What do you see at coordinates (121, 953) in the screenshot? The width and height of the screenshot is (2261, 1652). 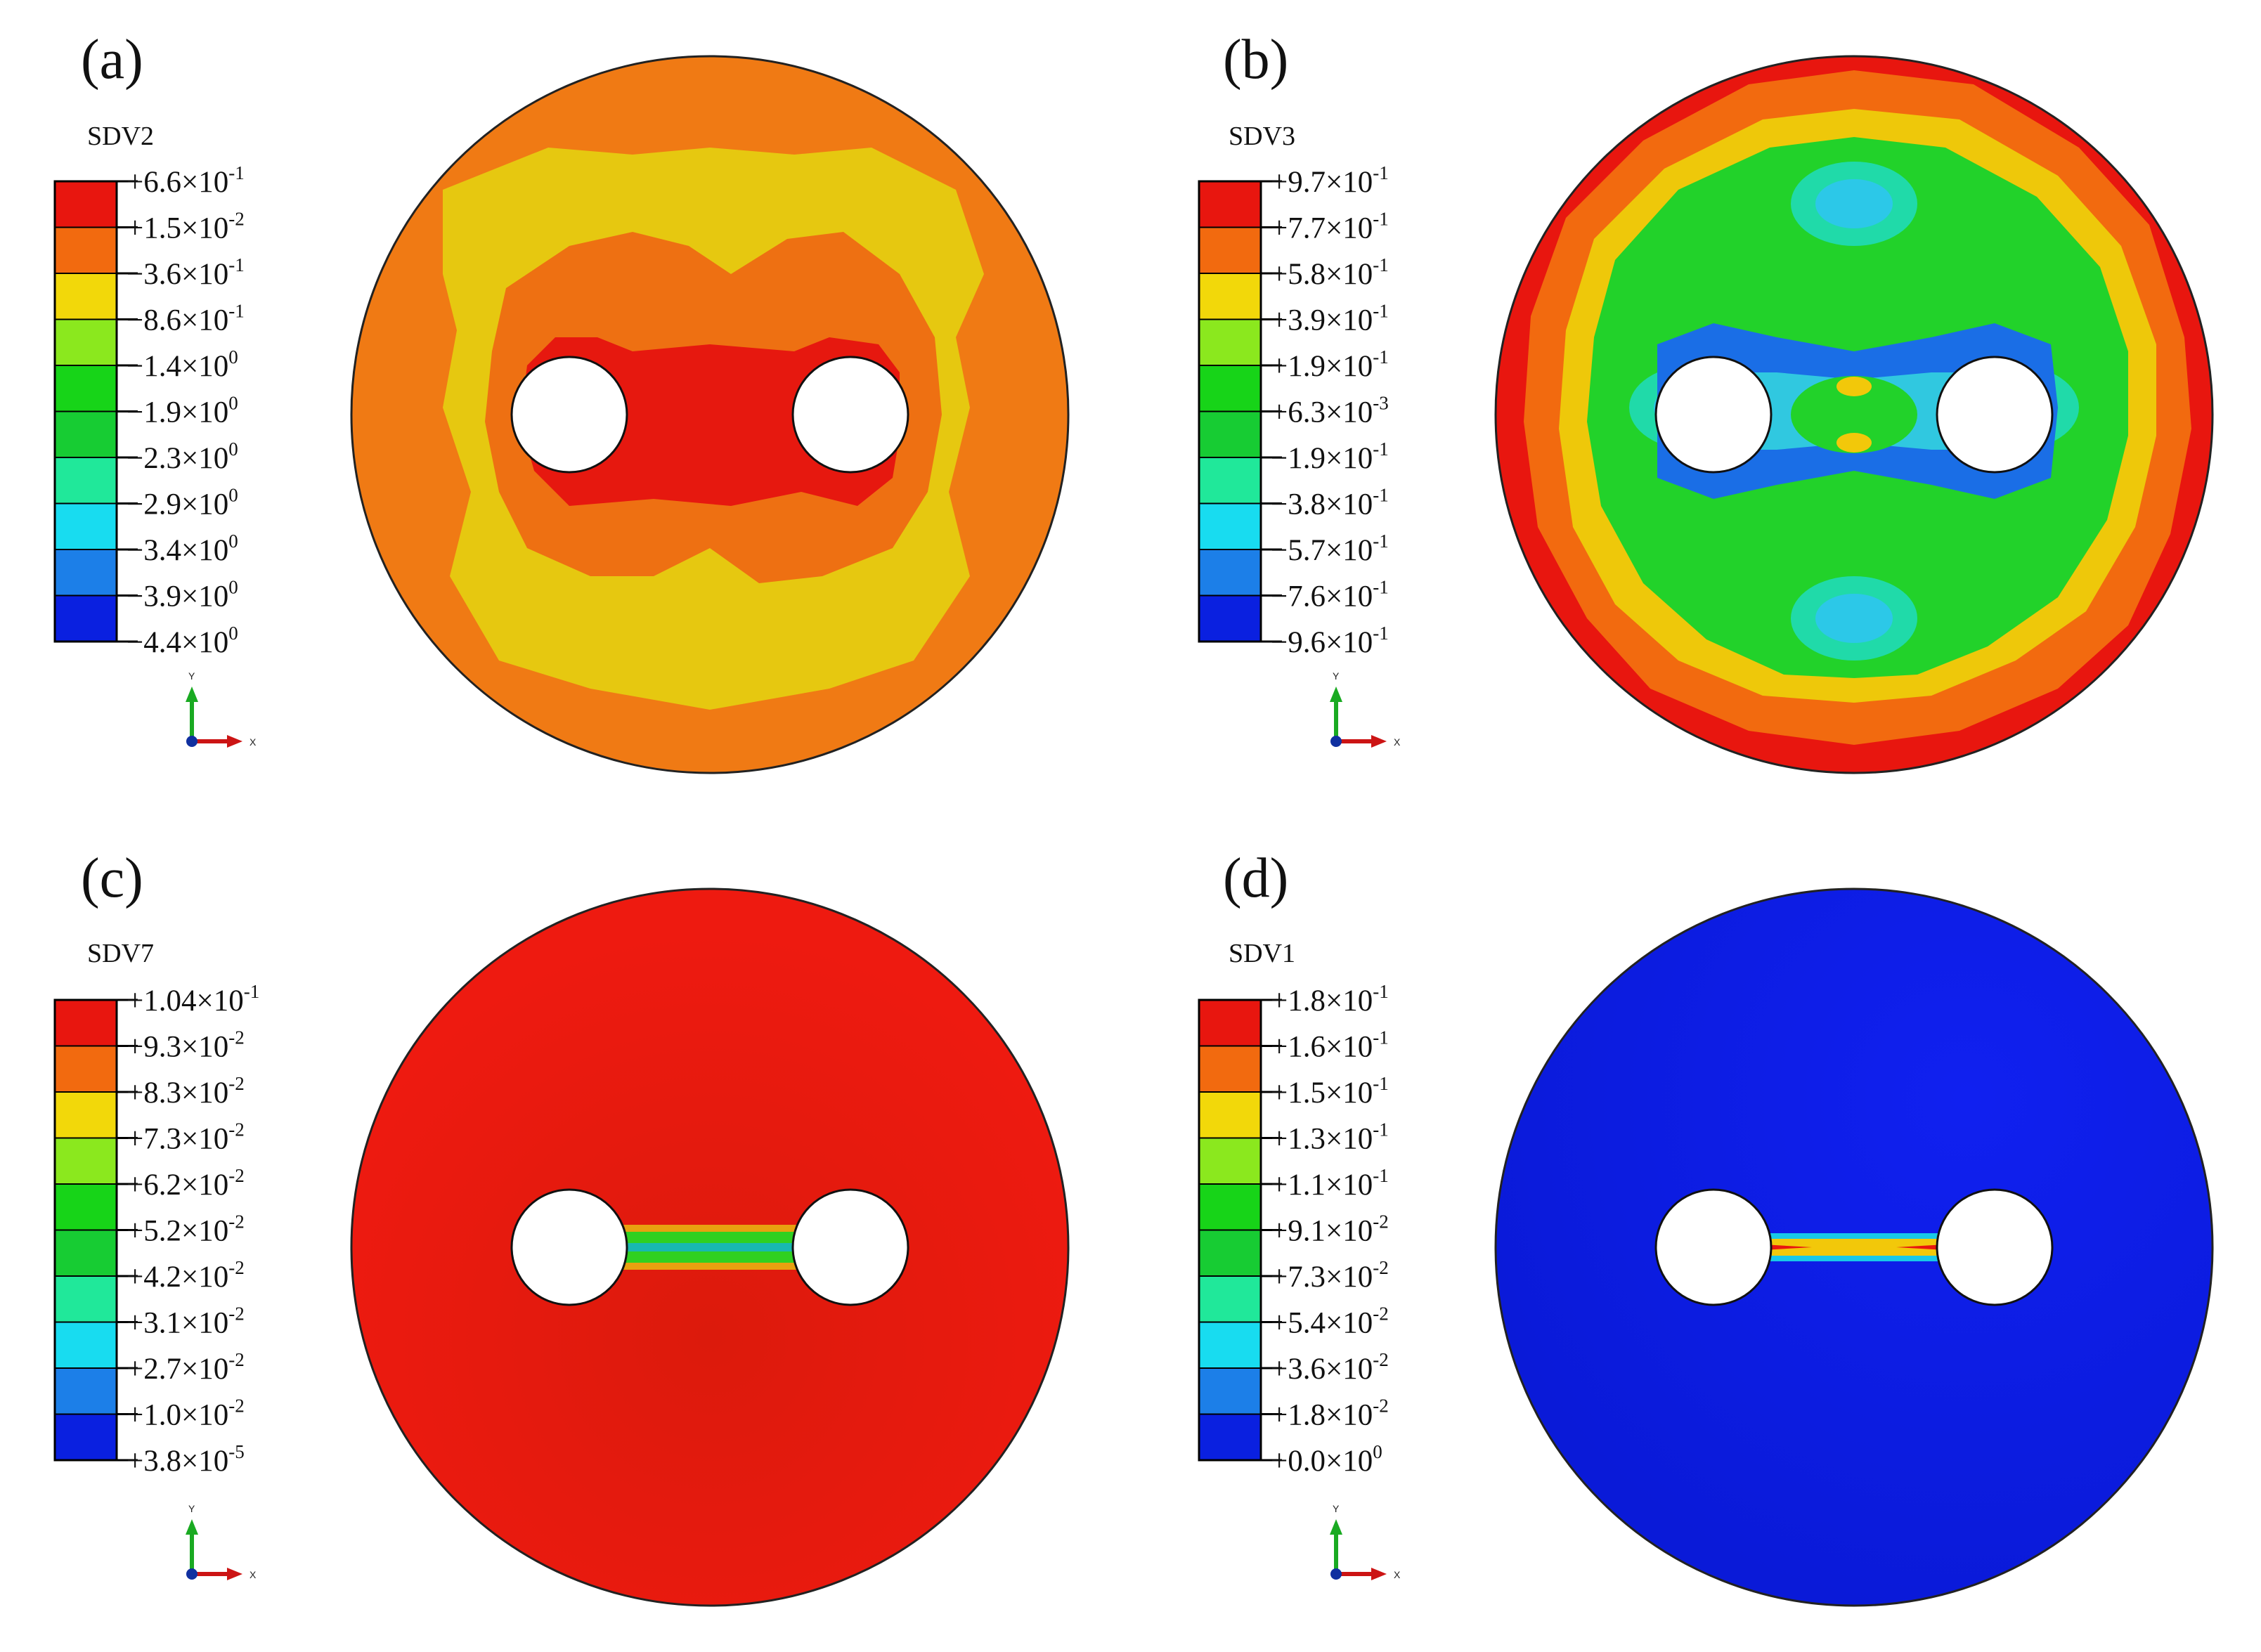 I see `legend-title-c: SDV7` at bounding box center [121, 953].